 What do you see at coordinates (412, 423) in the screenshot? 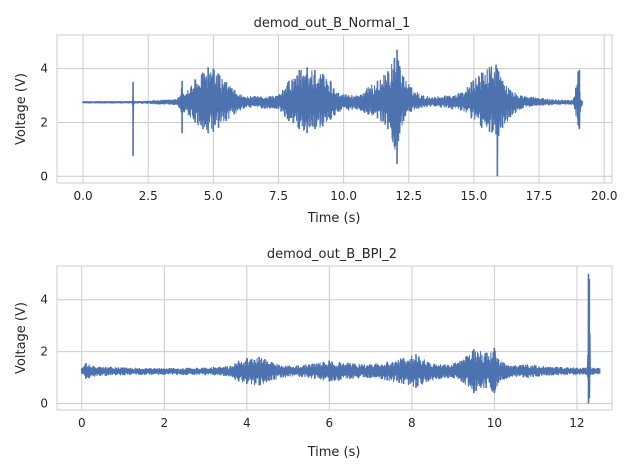
I see `x-tick-label: 8` at bounding box center [412, 423].